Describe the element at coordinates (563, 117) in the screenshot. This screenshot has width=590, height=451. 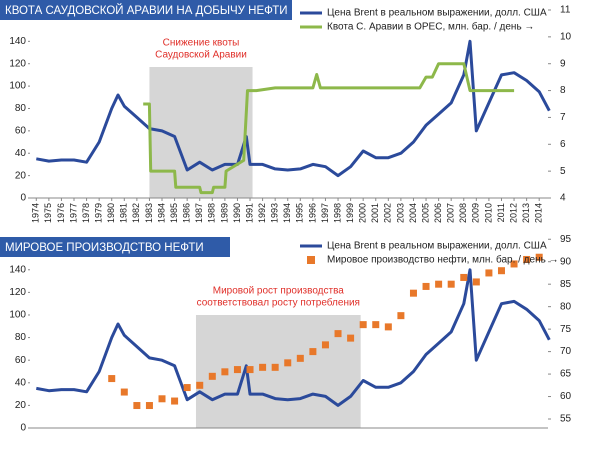
I see `y2-tick-label: 7` at that location.